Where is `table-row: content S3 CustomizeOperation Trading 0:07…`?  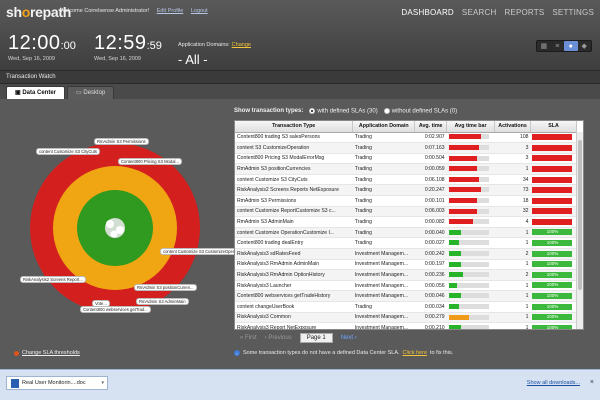
table-row: content S3 CustomizeOperation Trading 0:07… is located at coordinates (406, 148).